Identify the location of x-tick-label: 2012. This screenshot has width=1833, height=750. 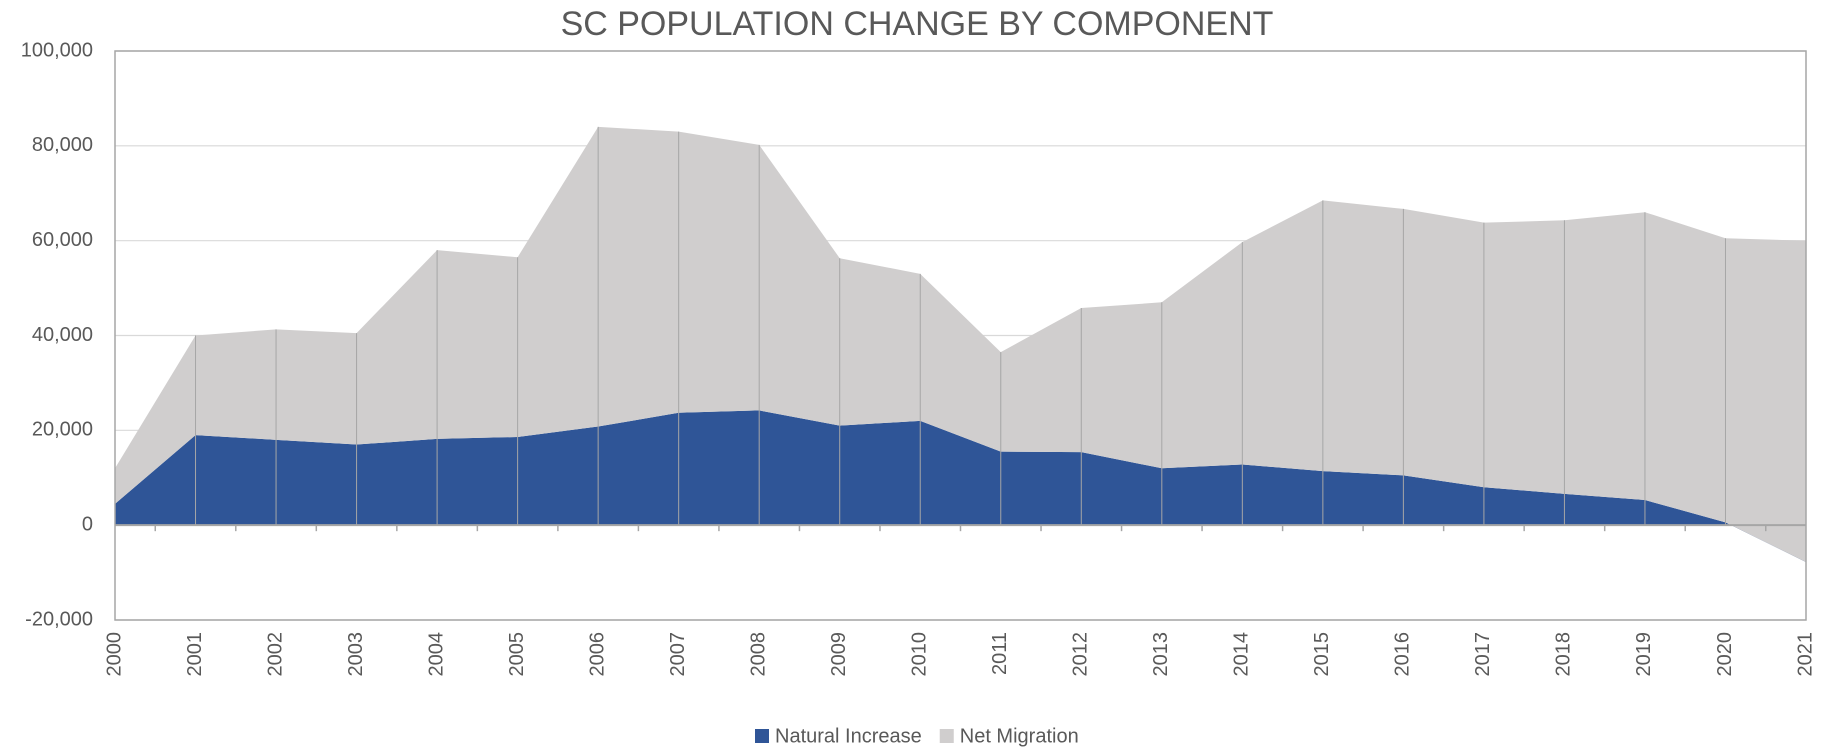
(1081, 654).